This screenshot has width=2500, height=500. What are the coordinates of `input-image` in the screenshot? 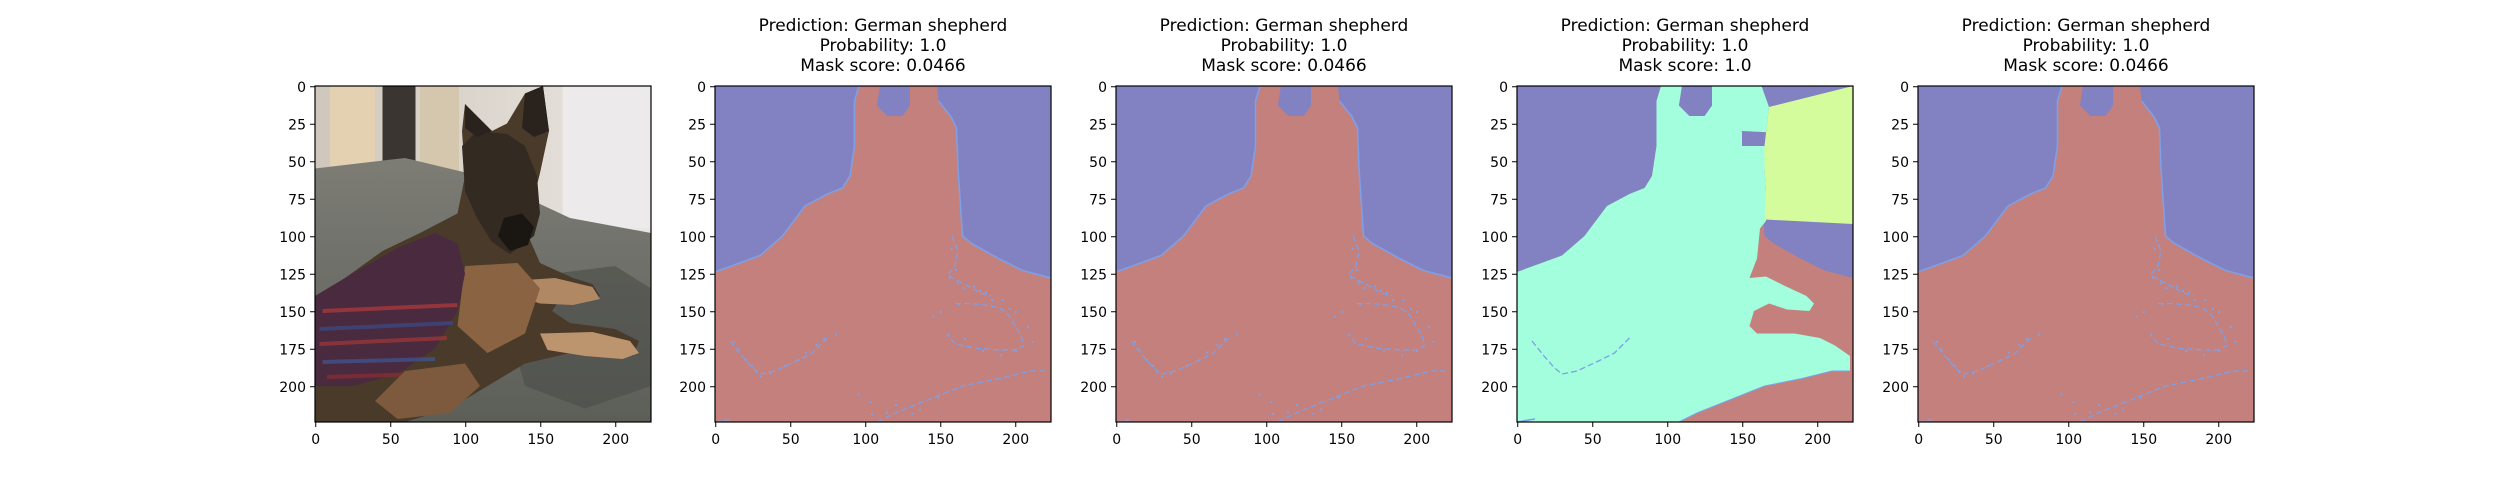 It's located at (483, 254).